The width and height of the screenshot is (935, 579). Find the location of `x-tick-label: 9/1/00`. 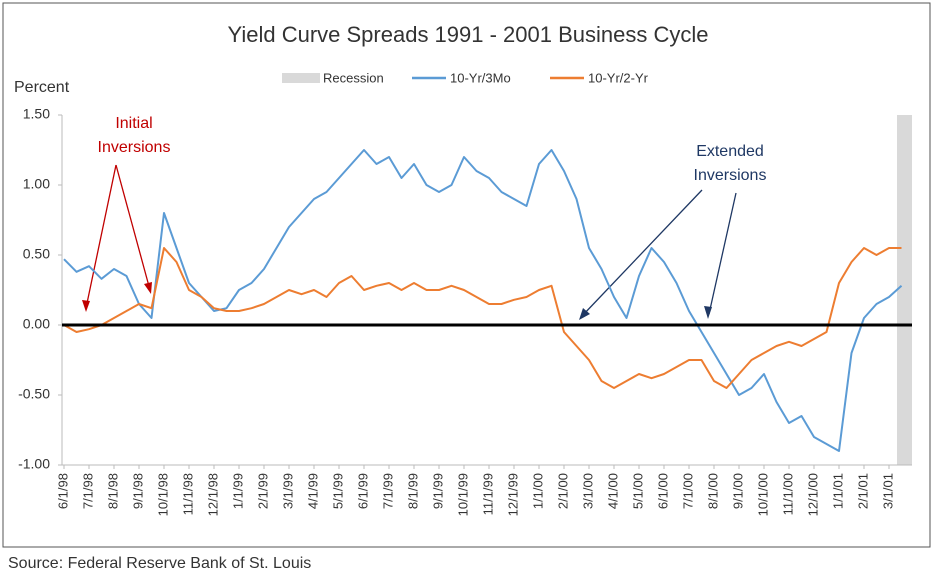

x-tick-label: 9/1/00 is located at coordinates (737, 491).